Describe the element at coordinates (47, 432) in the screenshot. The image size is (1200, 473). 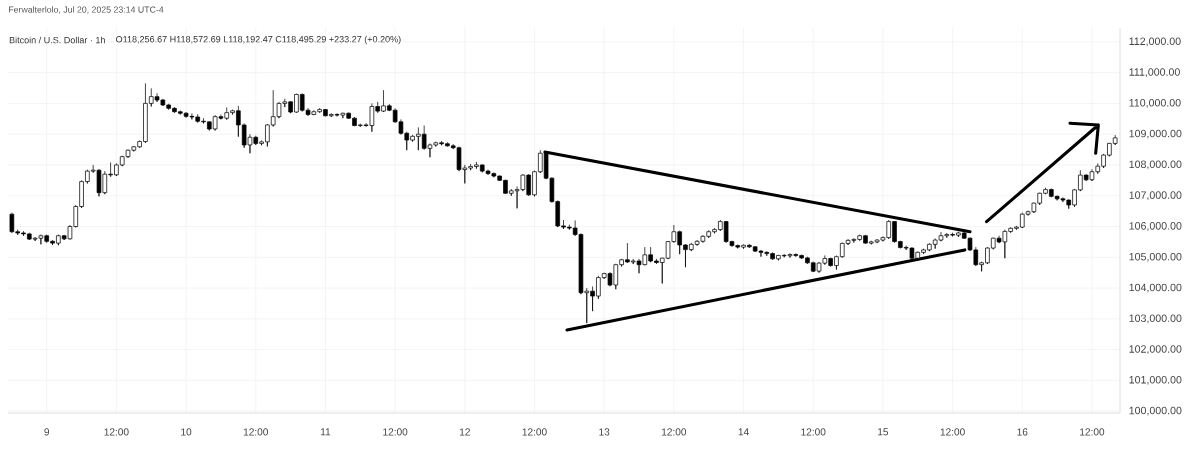
I see `x-tick-label: 9` at that location.